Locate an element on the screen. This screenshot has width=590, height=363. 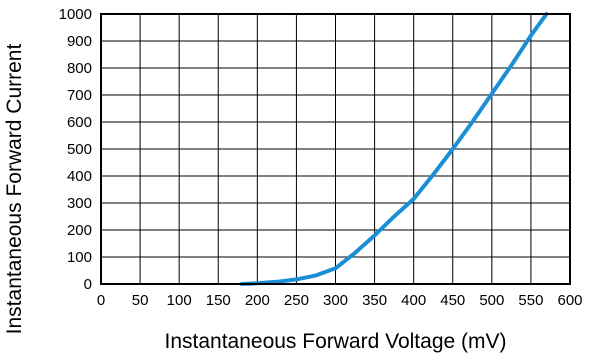
x-tick-label: 500 is located at coordinates (491, 300).